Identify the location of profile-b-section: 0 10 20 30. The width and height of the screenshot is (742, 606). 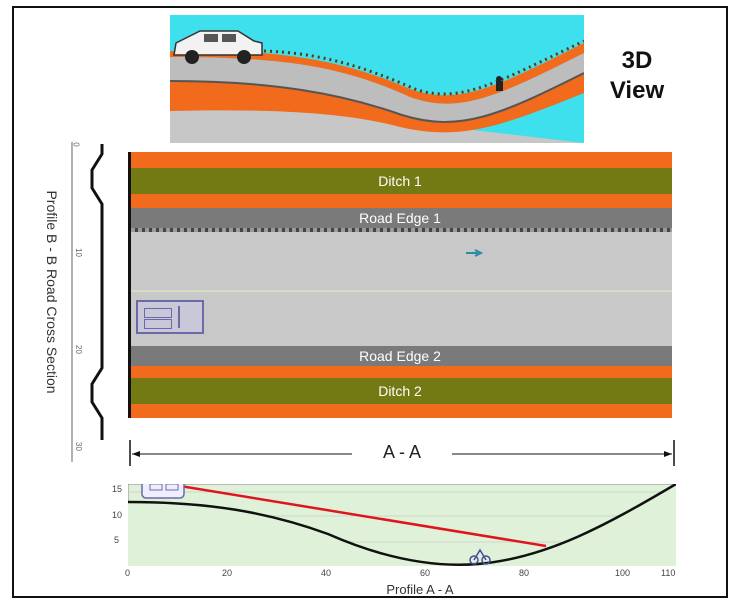
(87, 302).